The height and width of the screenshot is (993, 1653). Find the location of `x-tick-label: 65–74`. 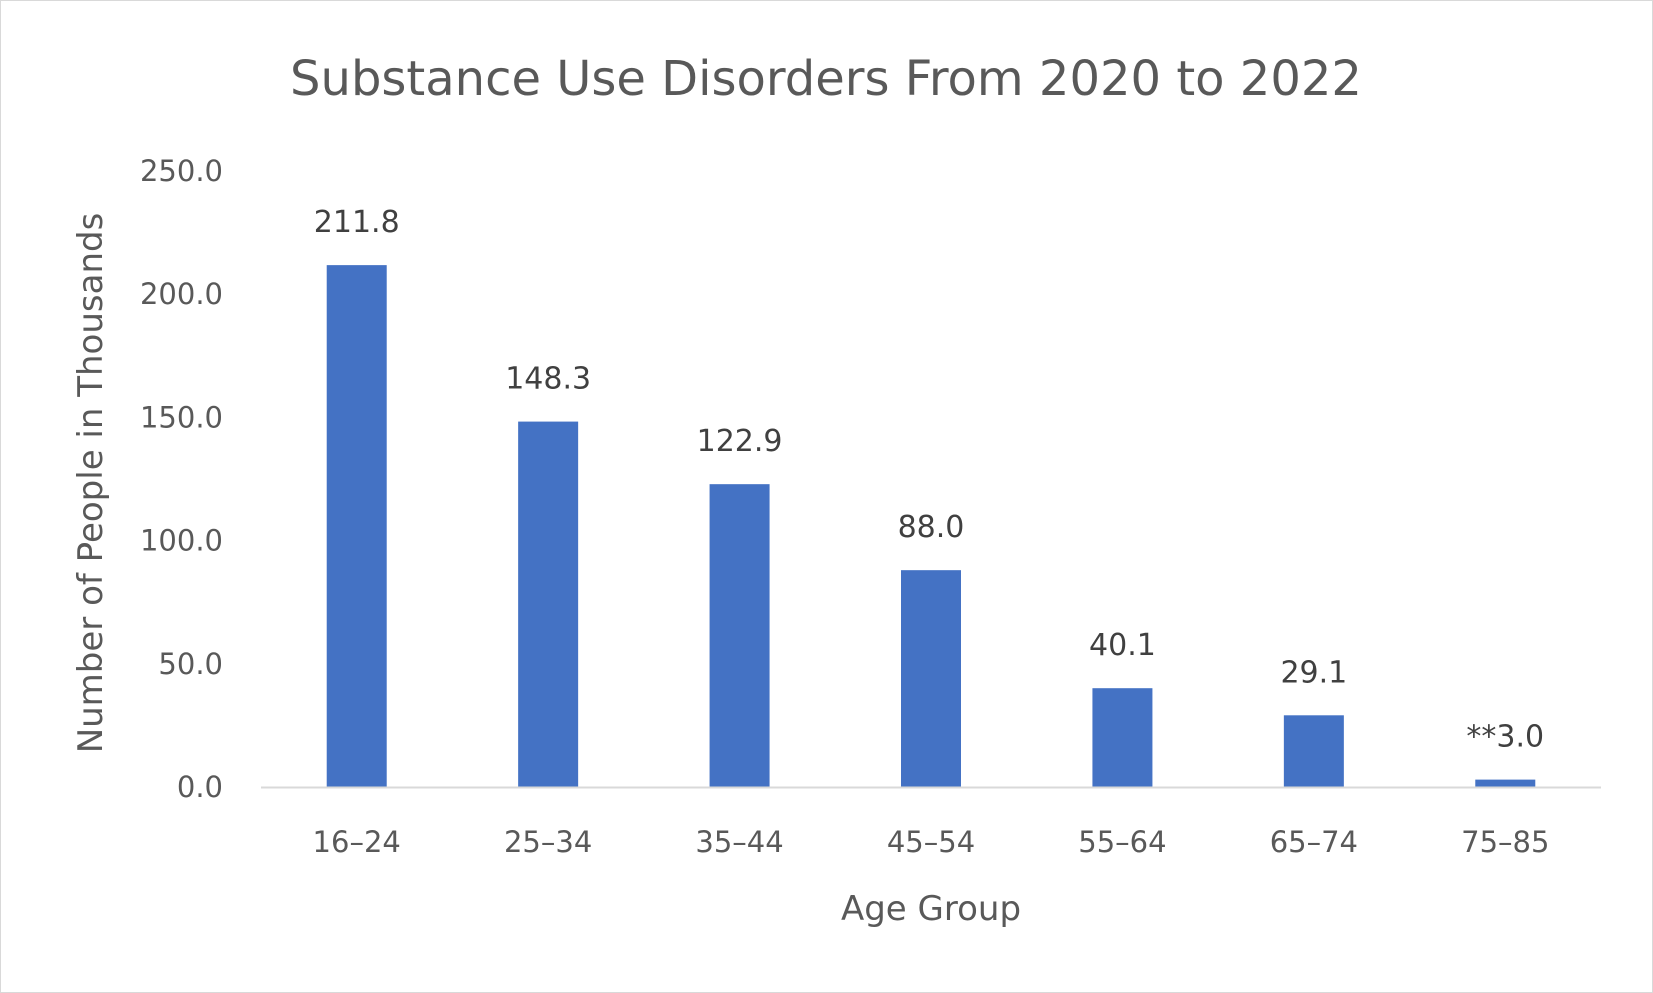

x-tick-label: 65–74 is located at coordinates (1314, 842).